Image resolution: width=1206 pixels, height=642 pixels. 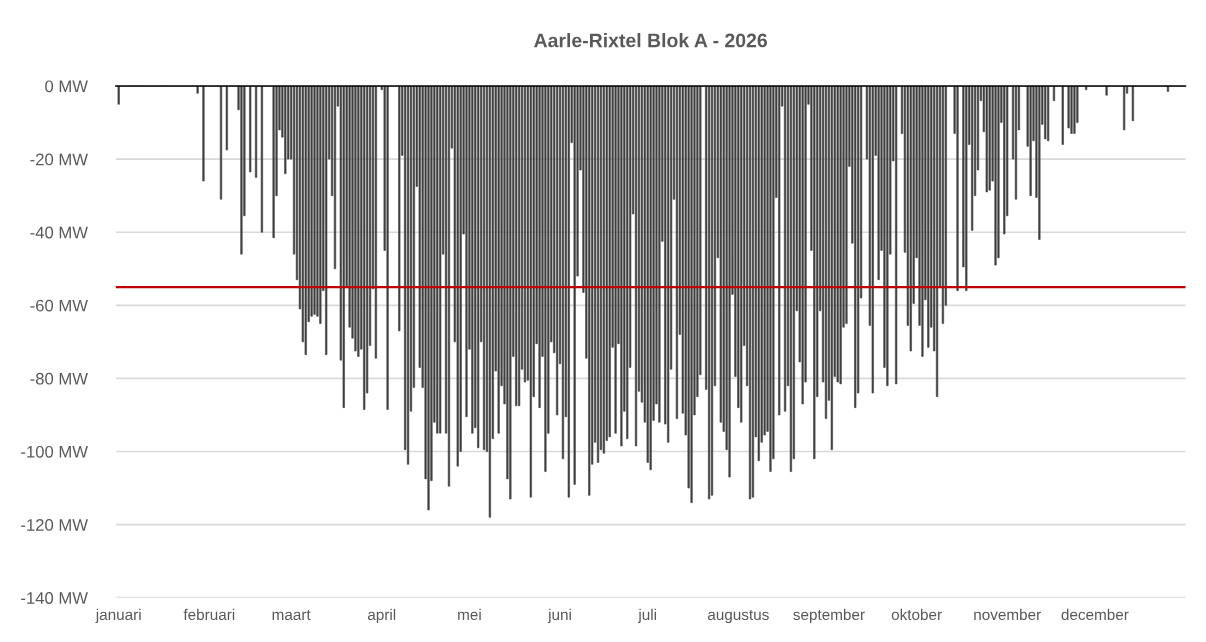 I want to click on x-tick-label: februari, so click(x=209, y=614).